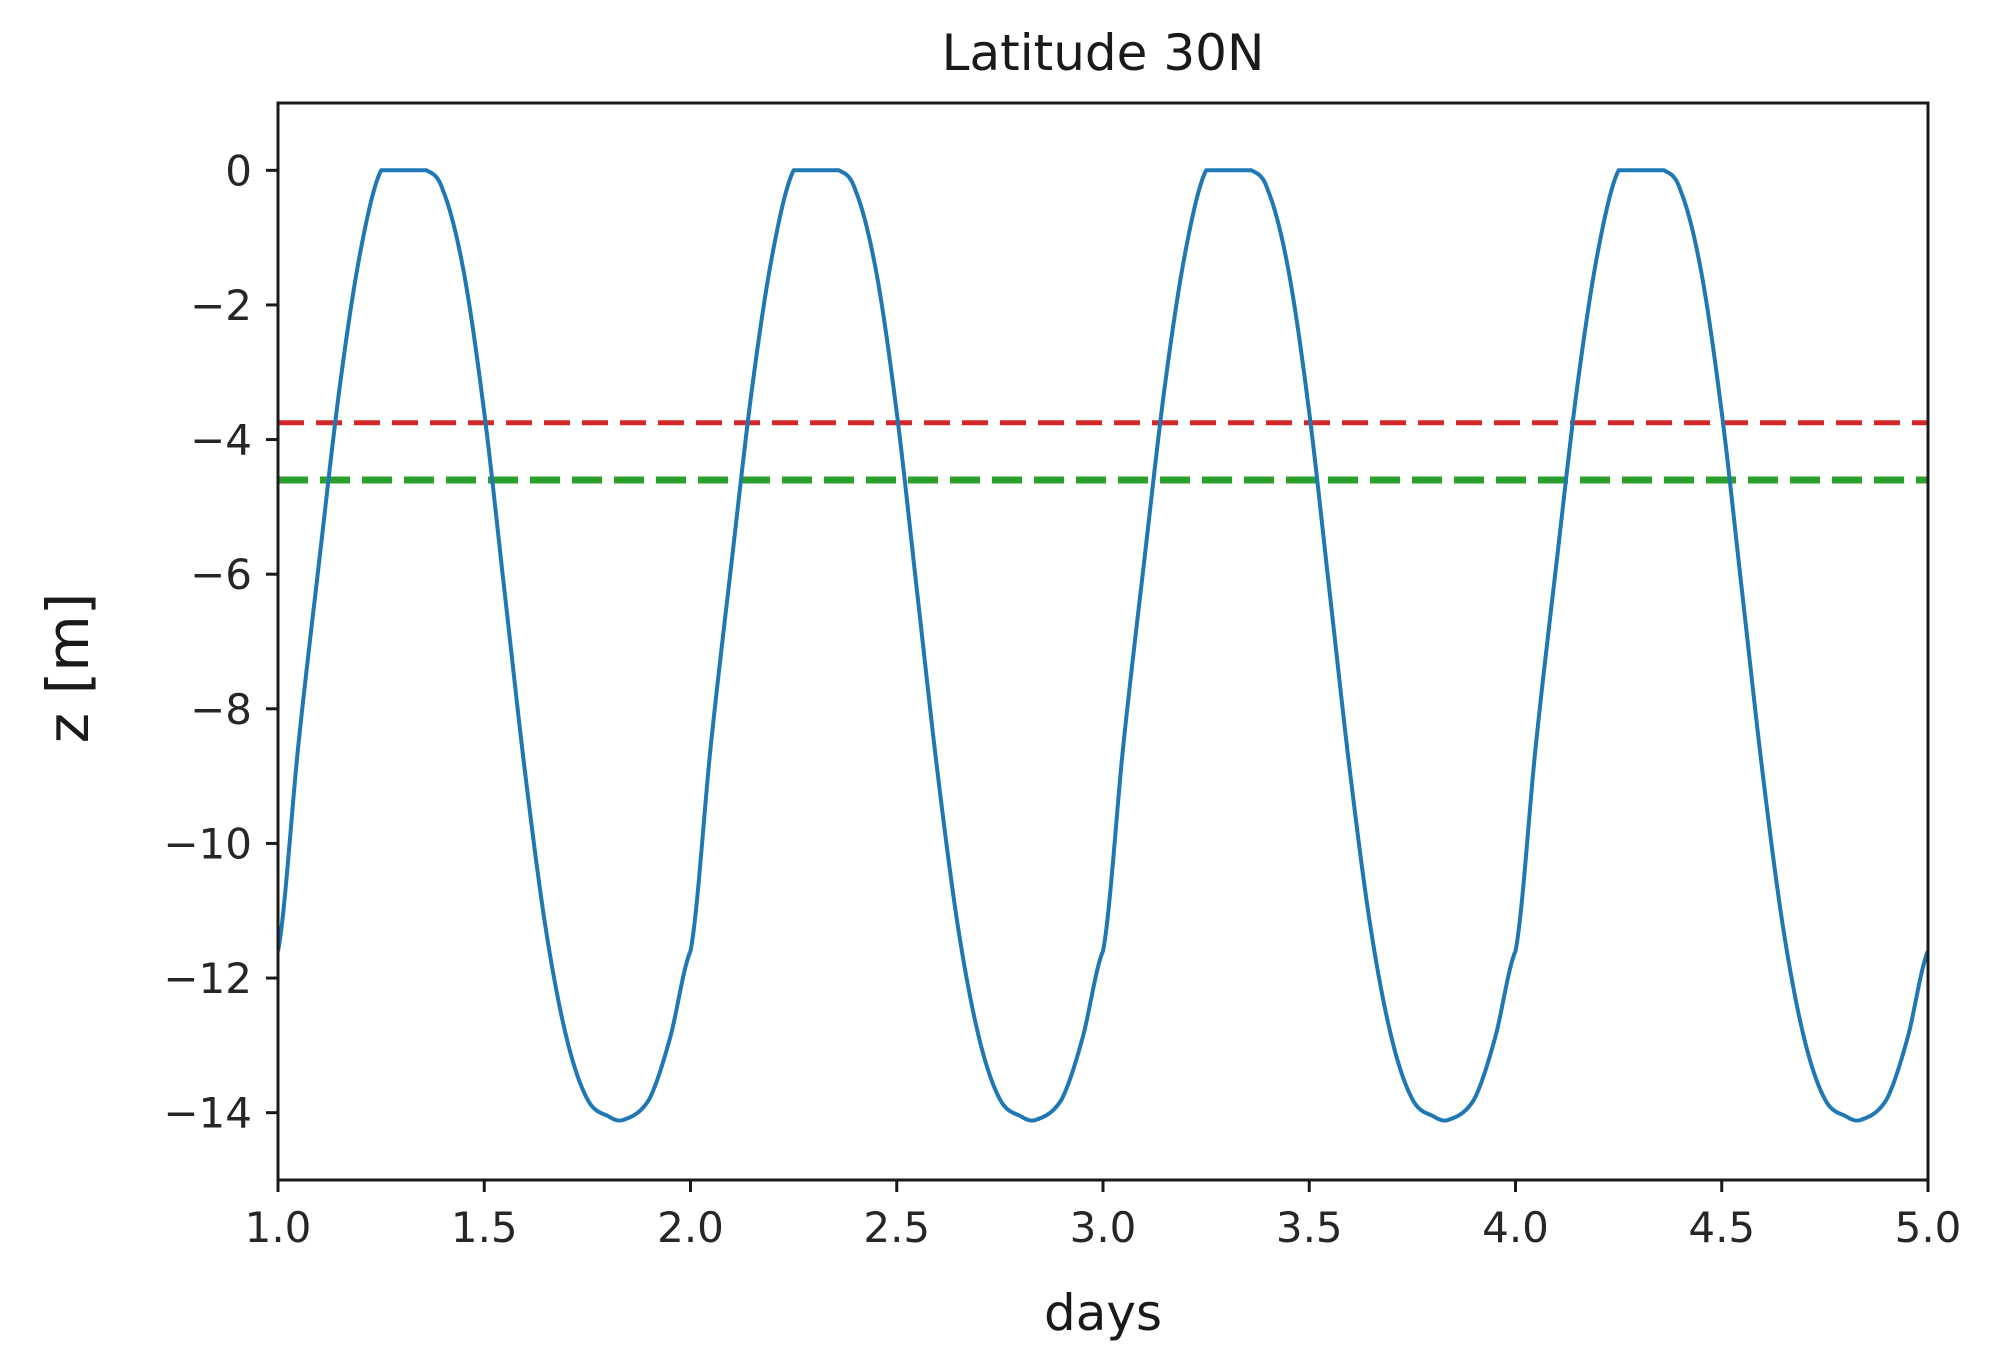  What do you see at coordinates (1309, 1227) in the screenshot?
I see `x-tick-label: 3.5` at bounding box center [1309, 1227].